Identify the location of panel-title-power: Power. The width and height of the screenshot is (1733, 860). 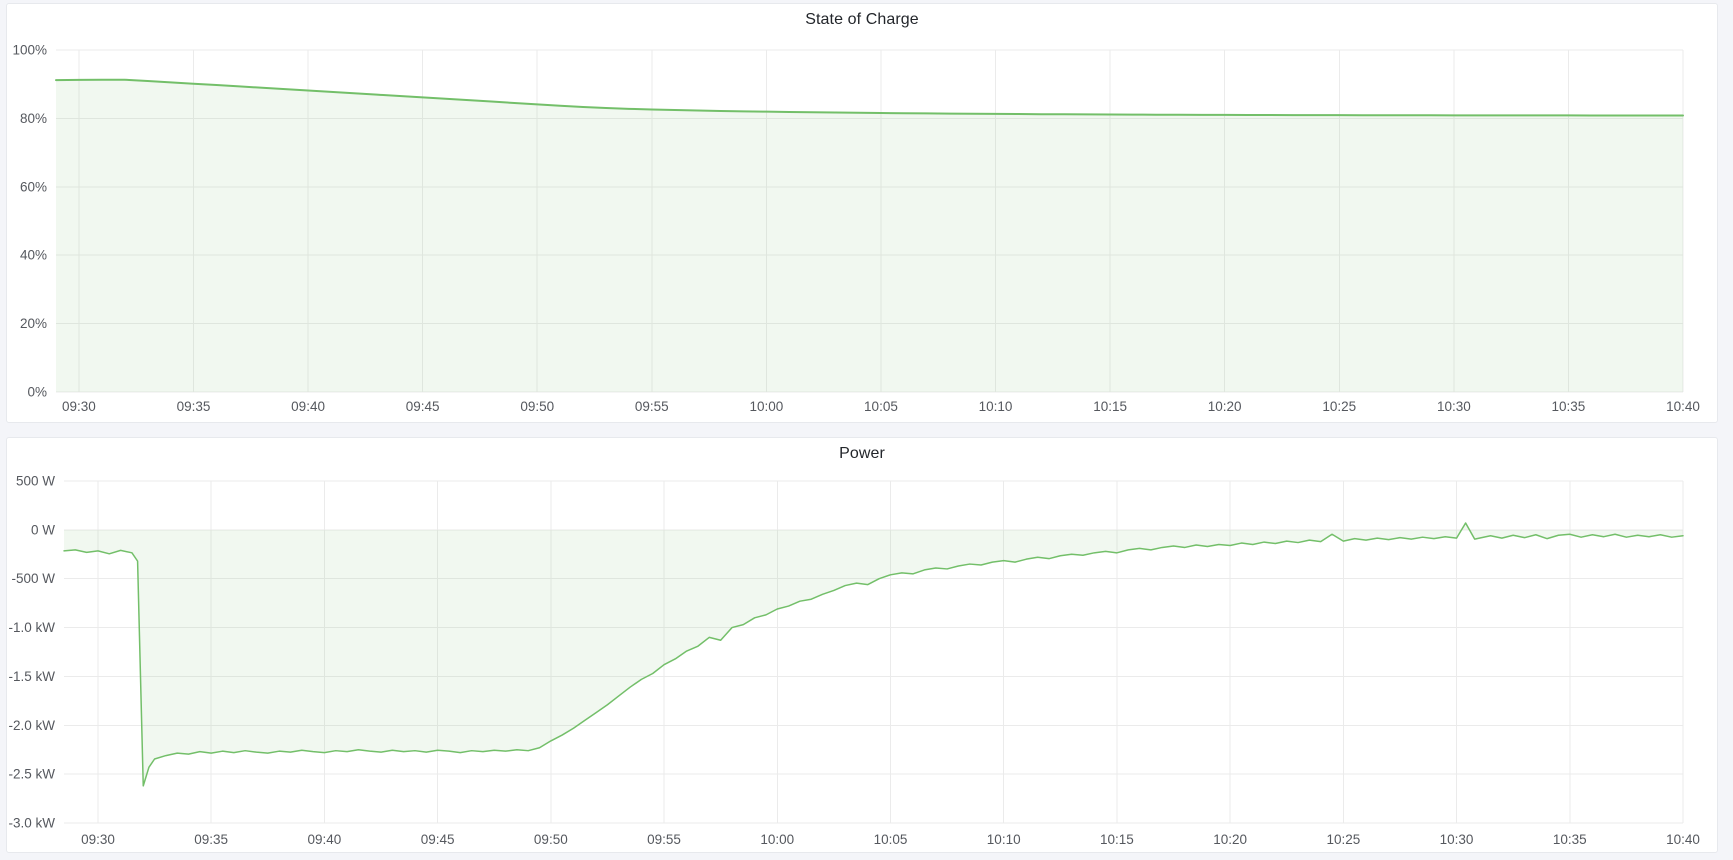
(862, 453).